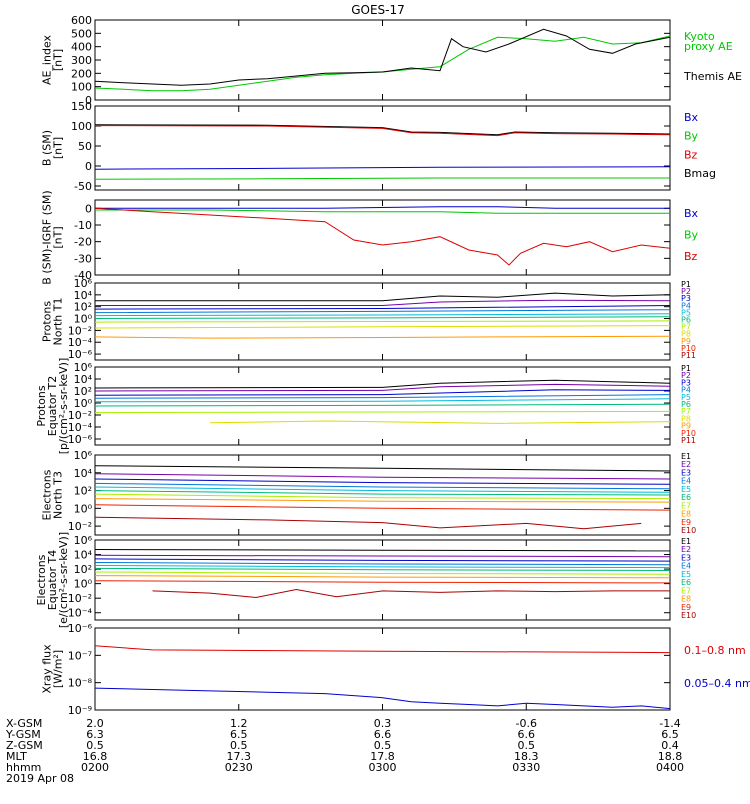 This screenshot has width=750, height=804. What do you see at coordinates (527, 745) in the screenshot?
I see `footer-row-value: 0.5` at bounding box center [527, 745].